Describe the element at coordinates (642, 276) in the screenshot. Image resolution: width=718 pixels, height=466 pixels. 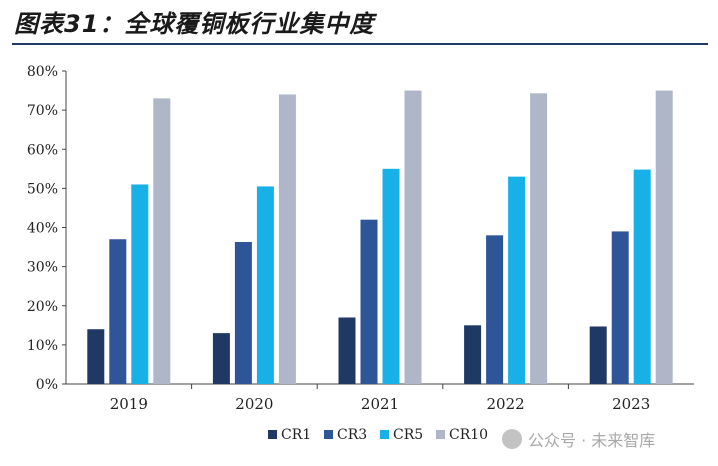
I see `bar-cr5-2023` at that location.